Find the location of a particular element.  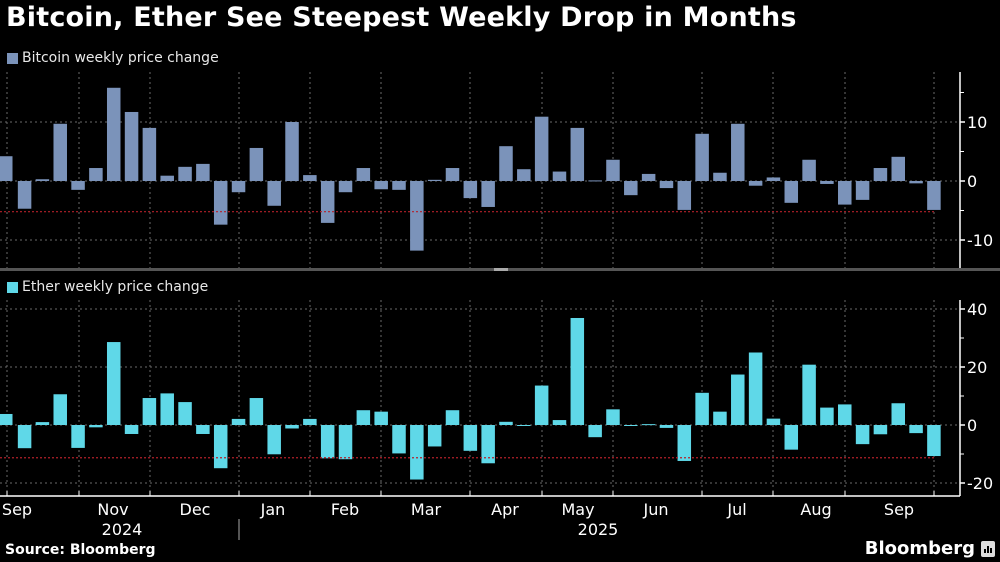

y-tick-label: -20 is located at coordinates (980, 483).